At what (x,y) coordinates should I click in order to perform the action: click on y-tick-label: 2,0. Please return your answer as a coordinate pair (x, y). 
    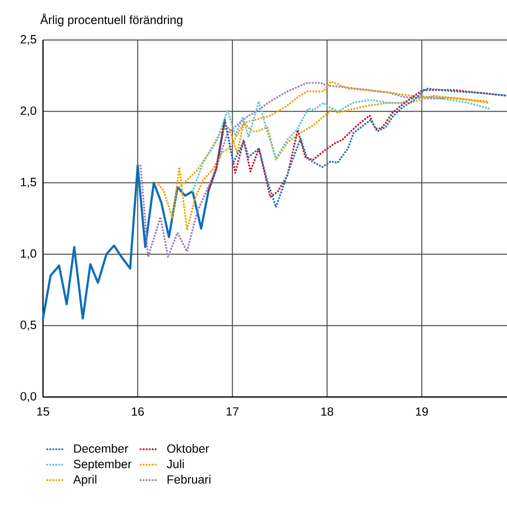
    Looking at the image, I should click on (28, 111).